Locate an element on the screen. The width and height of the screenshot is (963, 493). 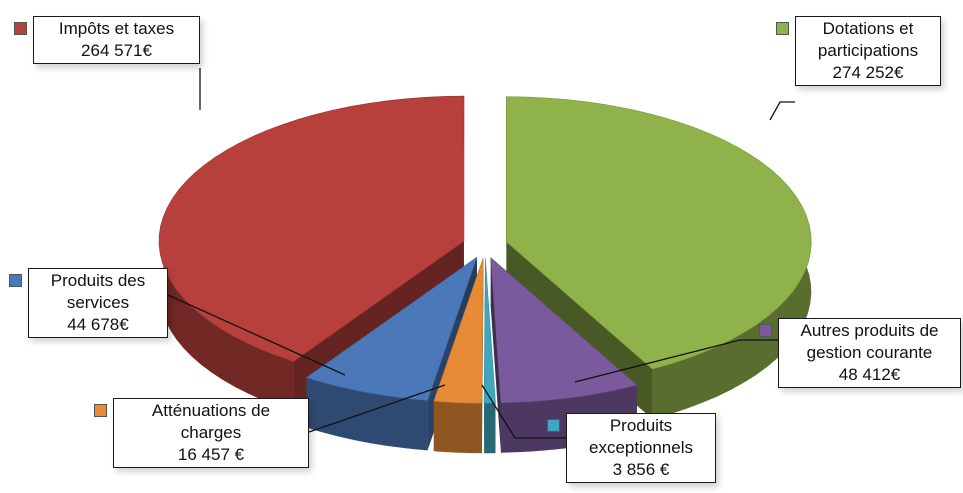
data-label-line: Impôts et taxes is located at coordinates (116, 28).